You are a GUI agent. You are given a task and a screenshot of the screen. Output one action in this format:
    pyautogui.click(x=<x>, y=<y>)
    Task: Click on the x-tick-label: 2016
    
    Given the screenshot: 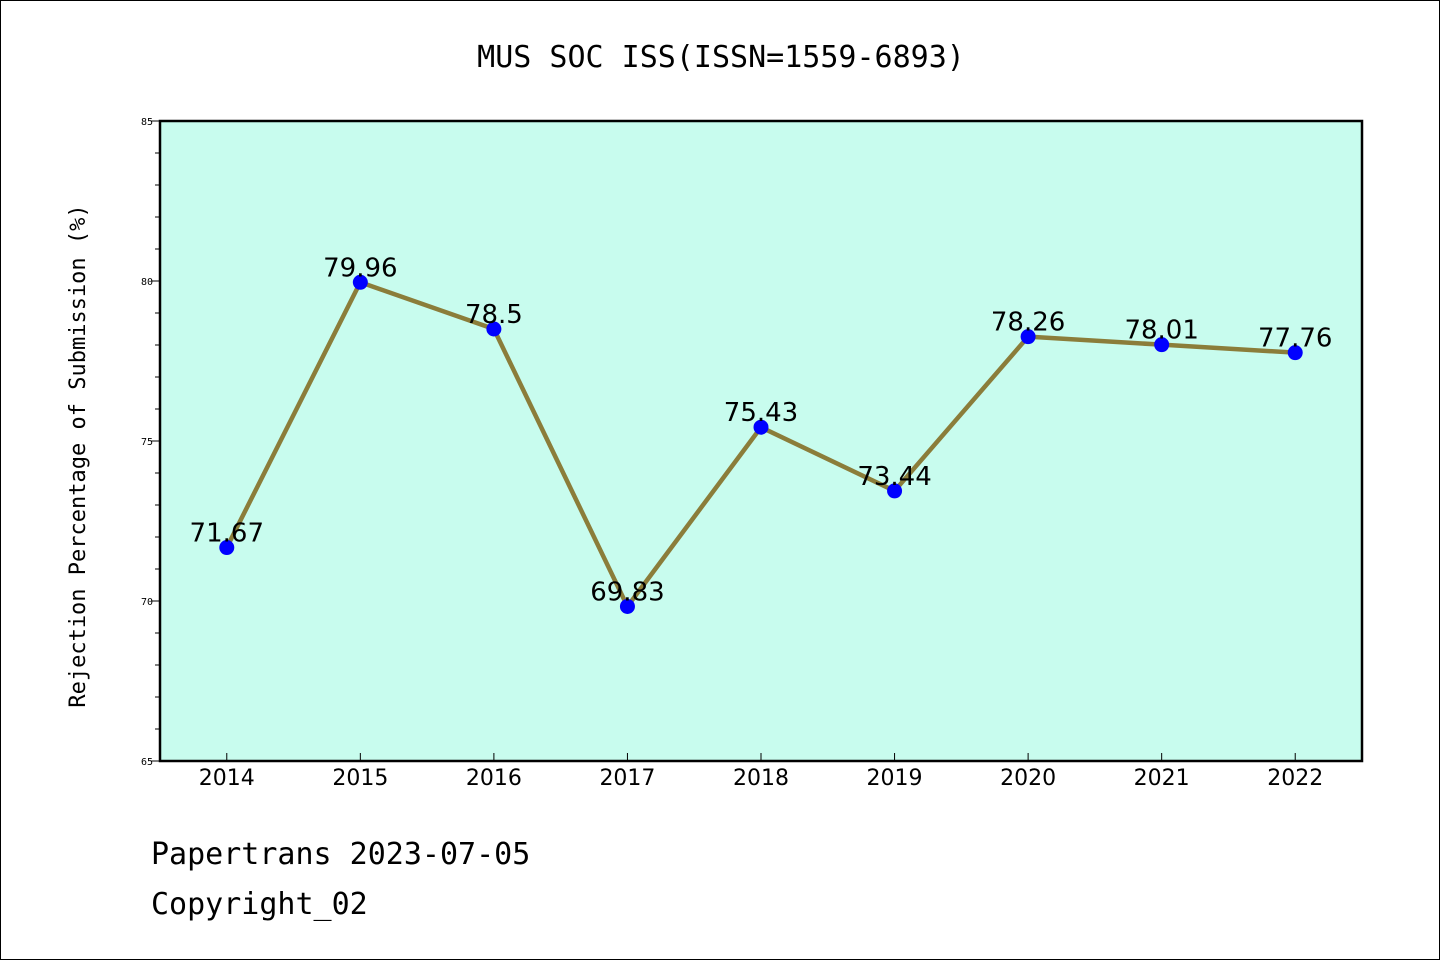 What is the action you would take?
    pyautogui.click(x=494, y=778)
    